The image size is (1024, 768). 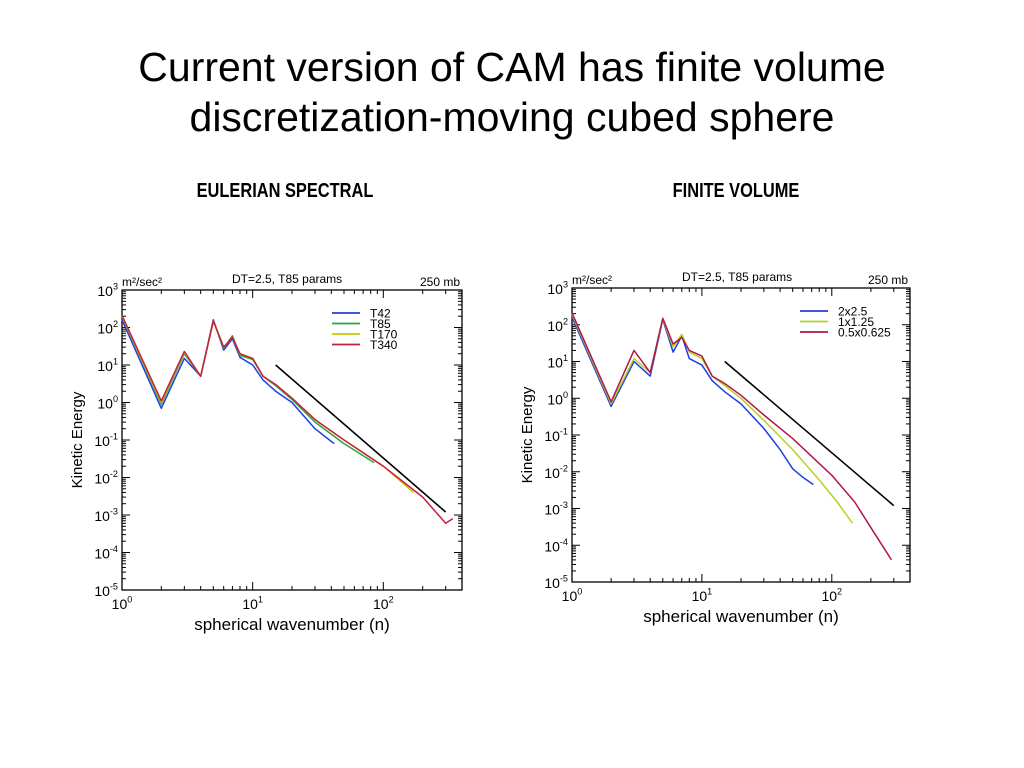 I want to click on eulerian-x-tick-label-2: 10², so click(x=383, y=603).